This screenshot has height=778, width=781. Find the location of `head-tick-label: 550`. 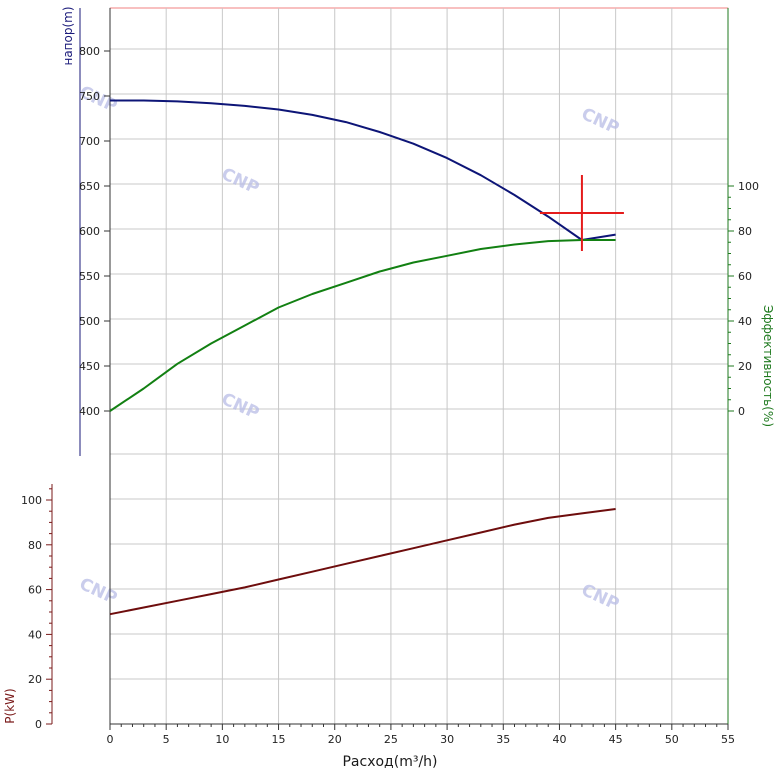

head-tick-label: 550 is located at coordinates (89, 276).